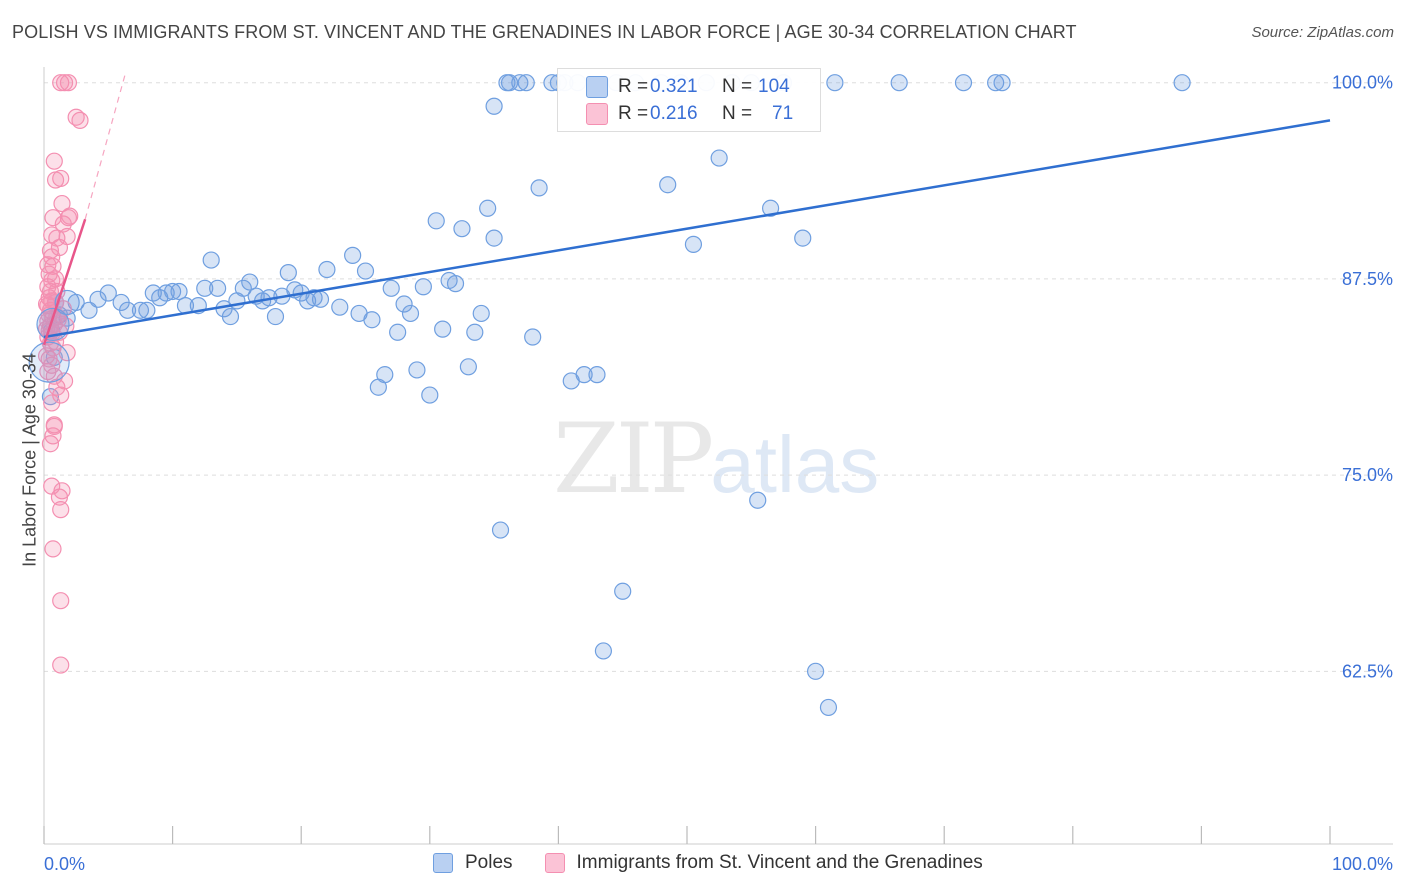 Image resolution: width=1406 pixels, height=892 pixels. What do you see at coordinates (674, 86) in the screenshot?
I see `poles-r-value: 0.321` at bounding box center [674, 86].